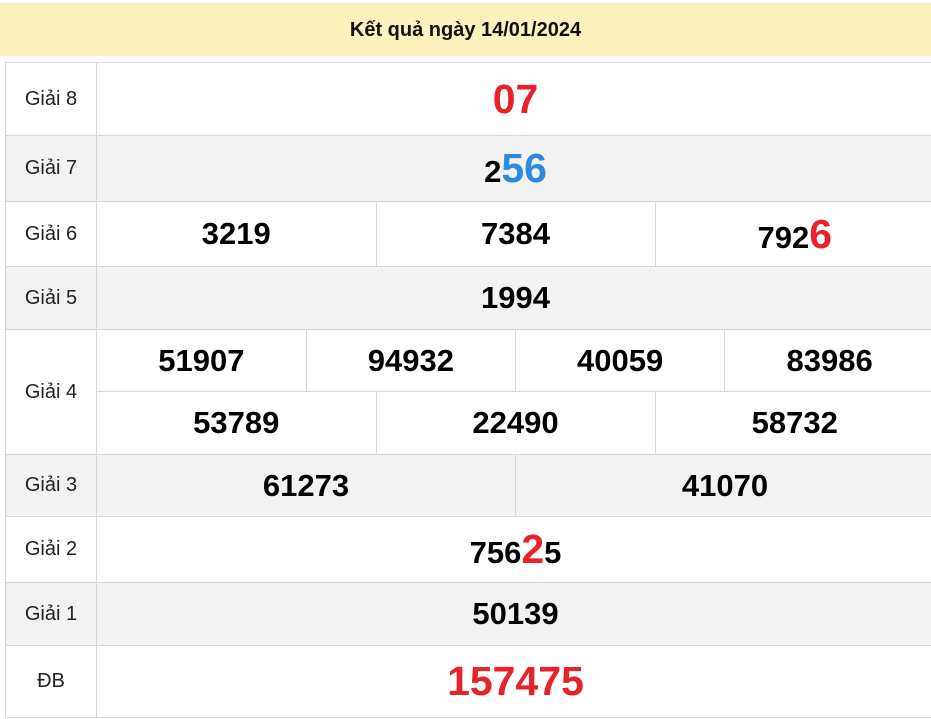  What do you see at coordinates (513, 549) in the screenshot?
I see `prize-number: 75625` at bounding box center [513, 549].